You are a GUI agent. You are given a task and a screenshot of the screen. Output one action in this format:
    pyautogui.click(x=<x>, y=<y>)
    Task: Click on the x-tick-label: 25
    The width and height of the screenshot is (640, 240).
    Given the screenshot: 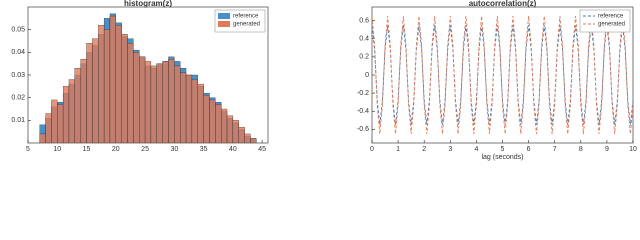 What is the action you would take?
    pyautogui.click(x=145, y=149)
    